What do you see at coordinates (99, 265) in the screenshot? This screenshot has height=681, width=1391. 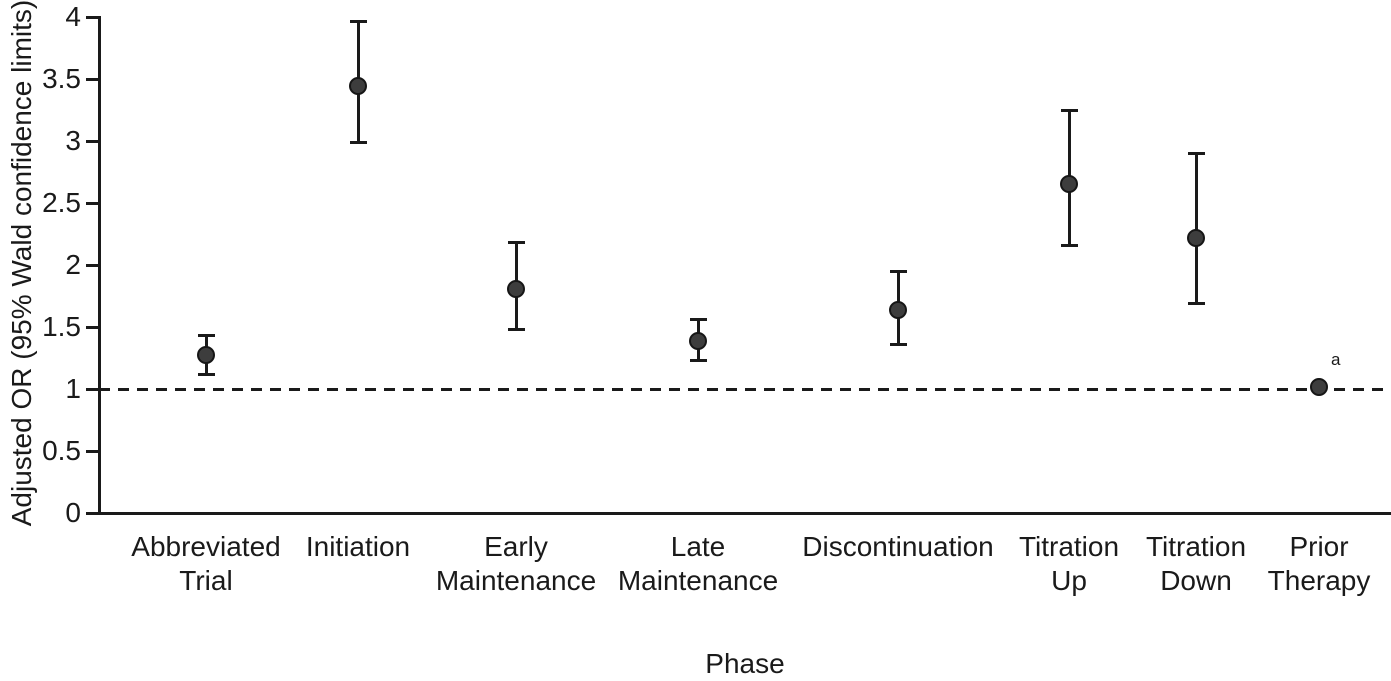 I see `y-axis-line` at bounding box center [99, 265].